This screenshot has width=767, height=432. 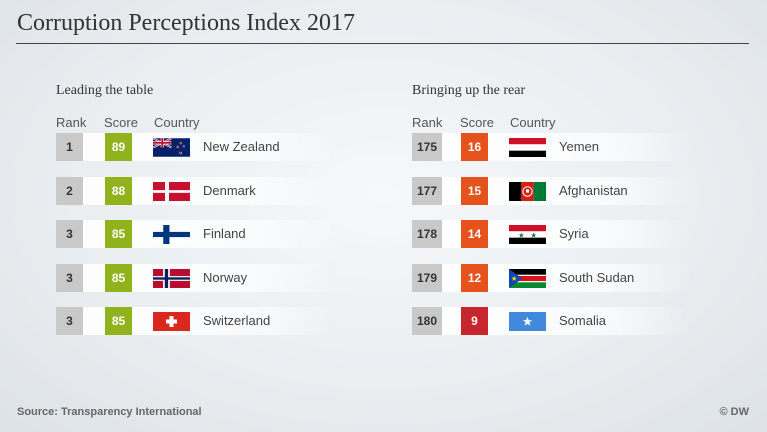 I want to click on norway-flag-icon, so click(x=171, y=278).